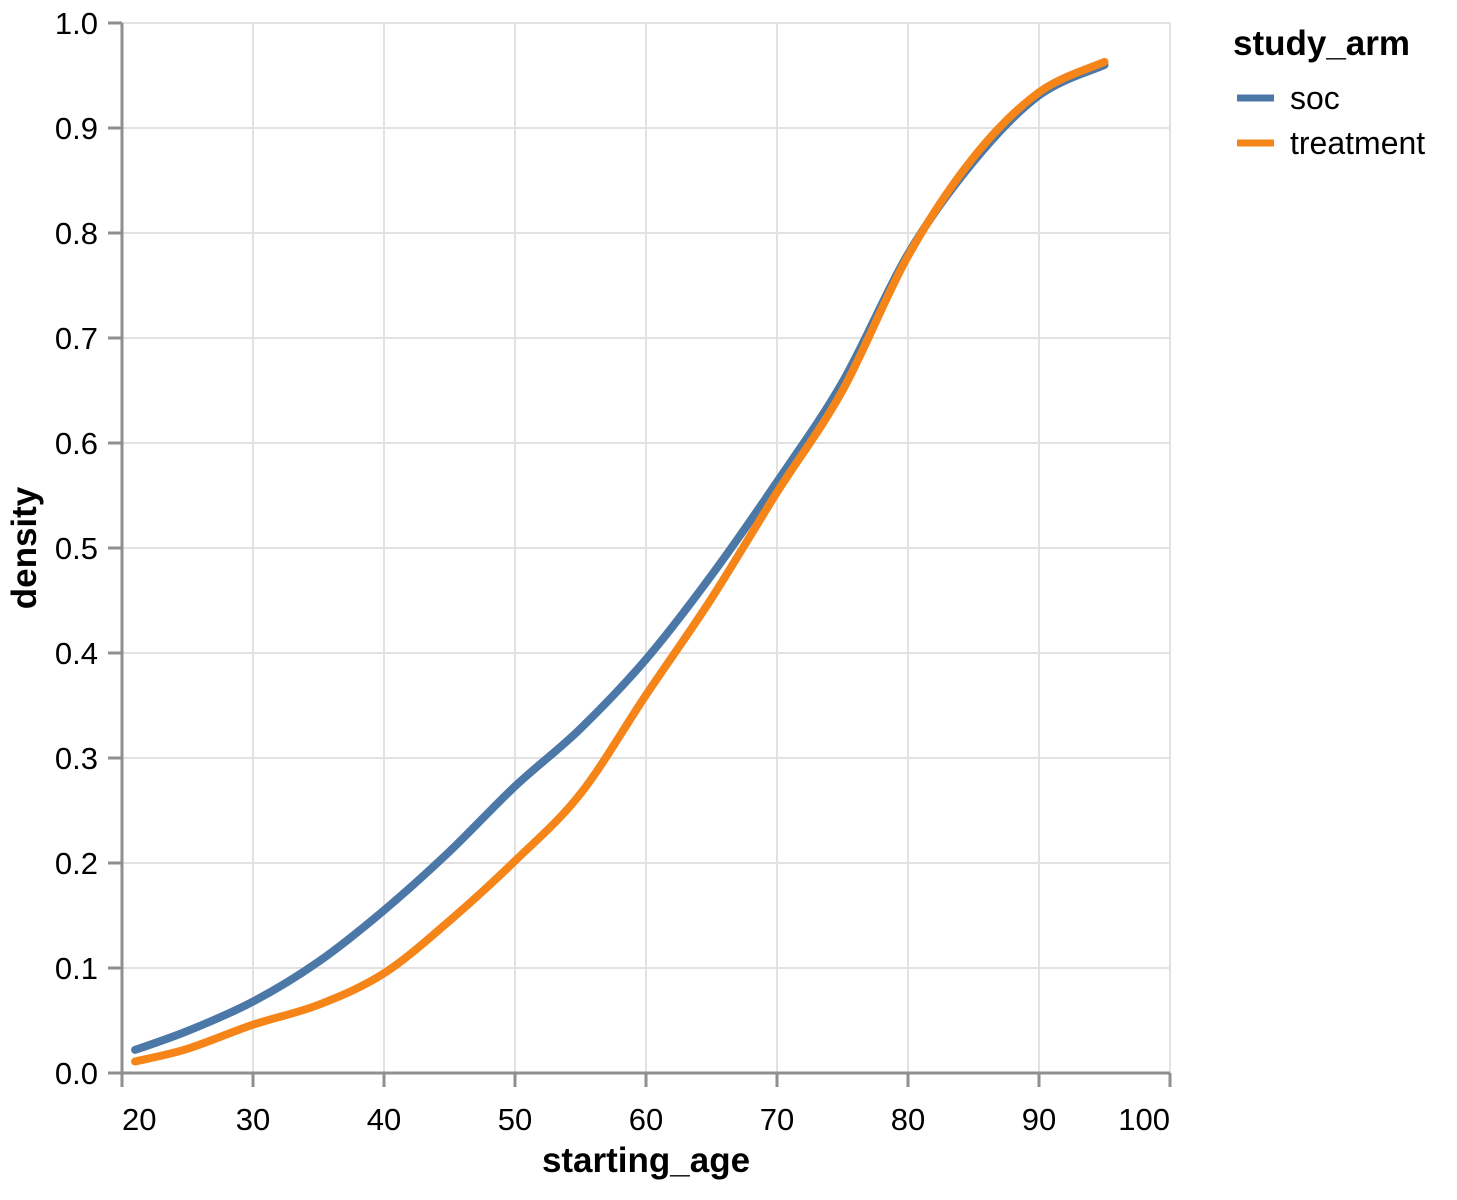 The image size is (1457, 1200). What do you see at coordinates (76, 338) in the screenshot?
I see `y-tick-label: 0.7` at bounding box center [76, 338].